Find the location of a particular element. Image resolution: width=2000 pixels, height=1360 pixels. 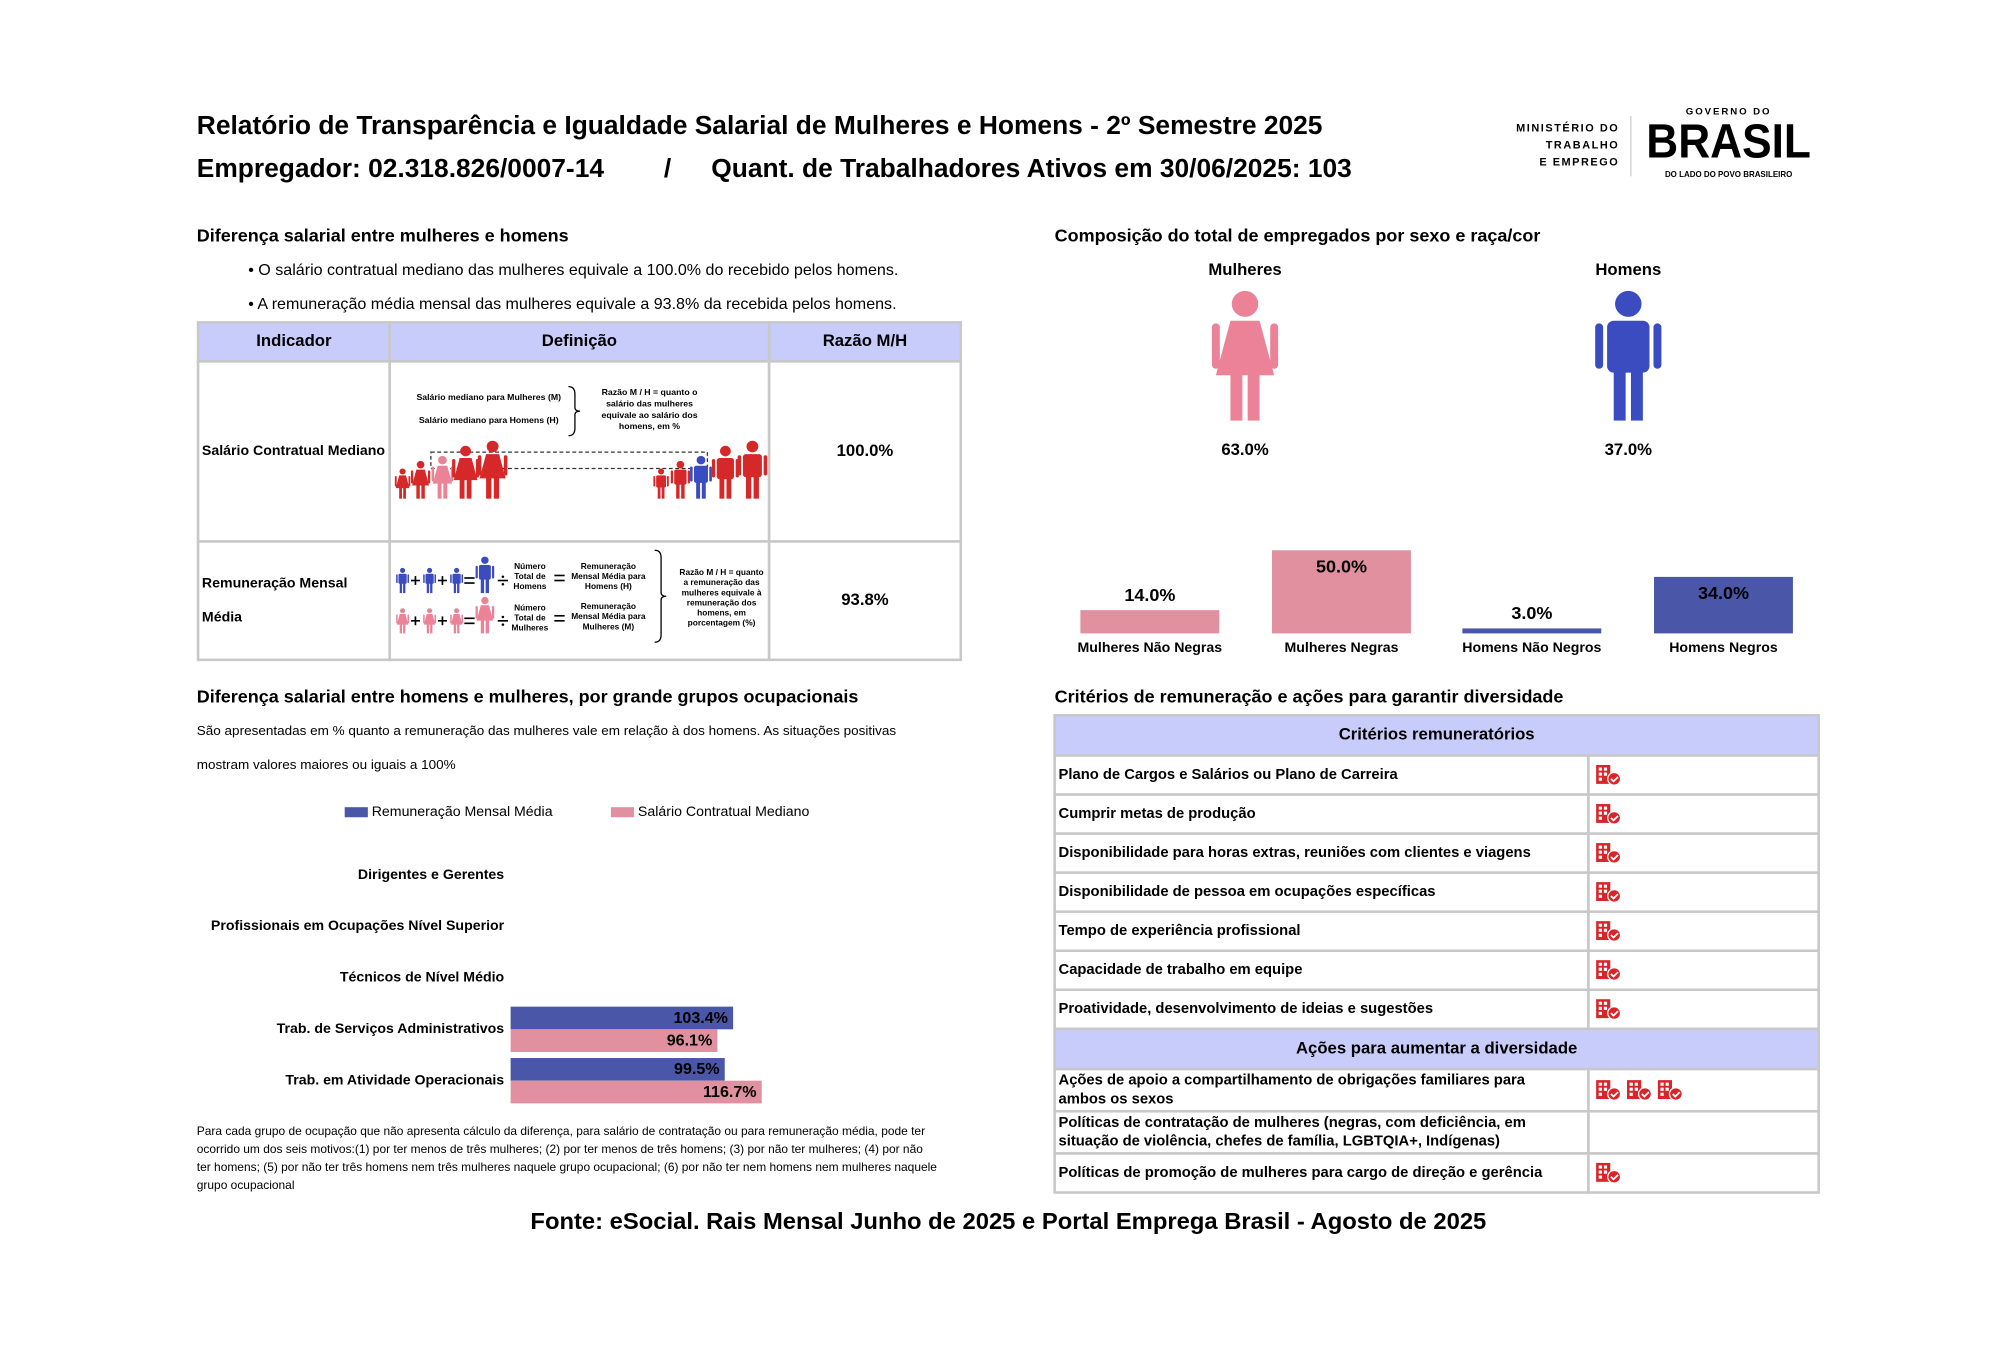

criterion-icons is located at coordinates (1609, 1173).